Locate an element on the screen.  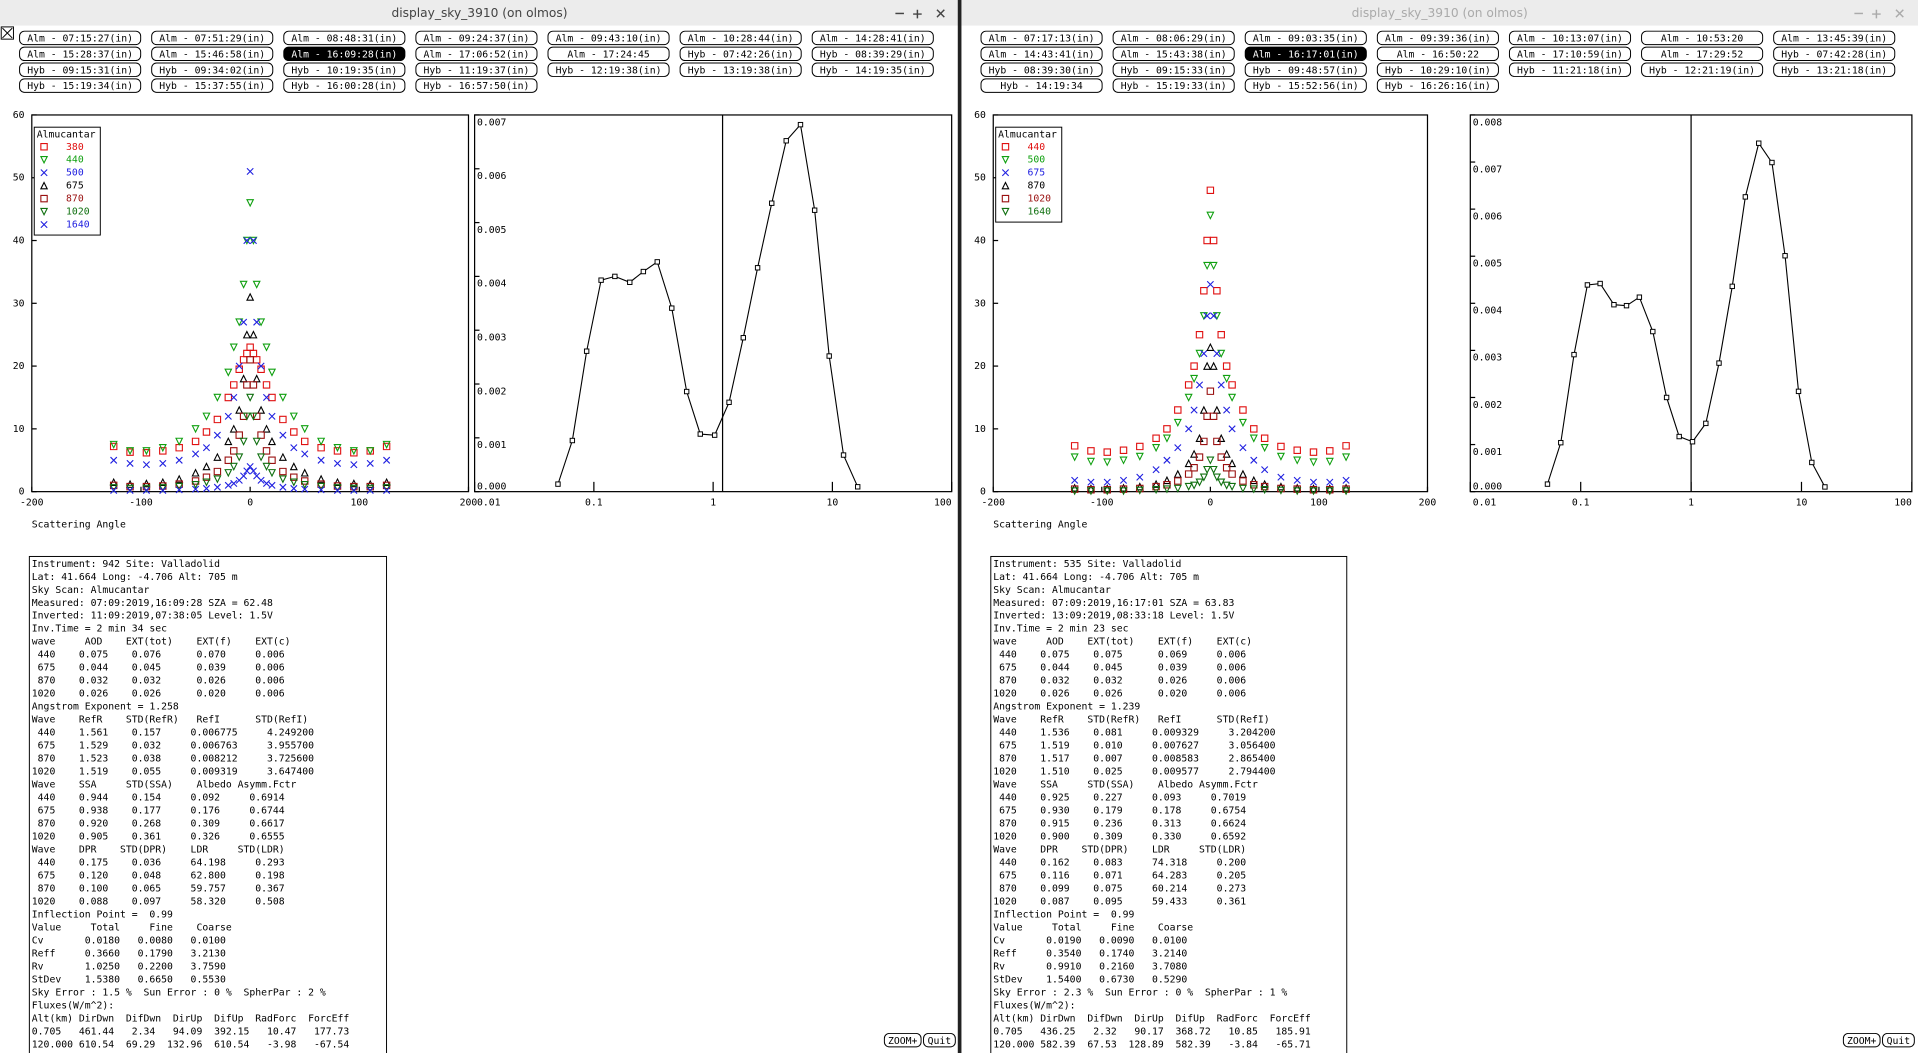
time-button-label: Hyb - 09:48:57(in) is located at coordinates (1306, 70).